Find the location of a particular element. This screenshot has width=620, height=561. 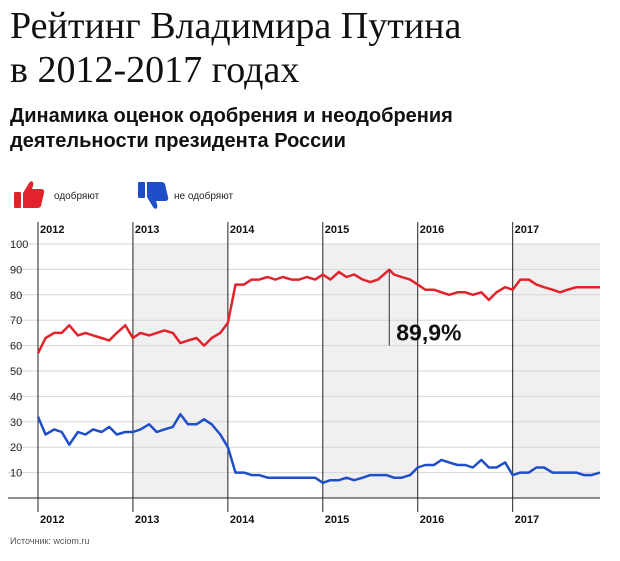

x-tick-bottom-2013: 2013 is located at coordinates (147, 520).